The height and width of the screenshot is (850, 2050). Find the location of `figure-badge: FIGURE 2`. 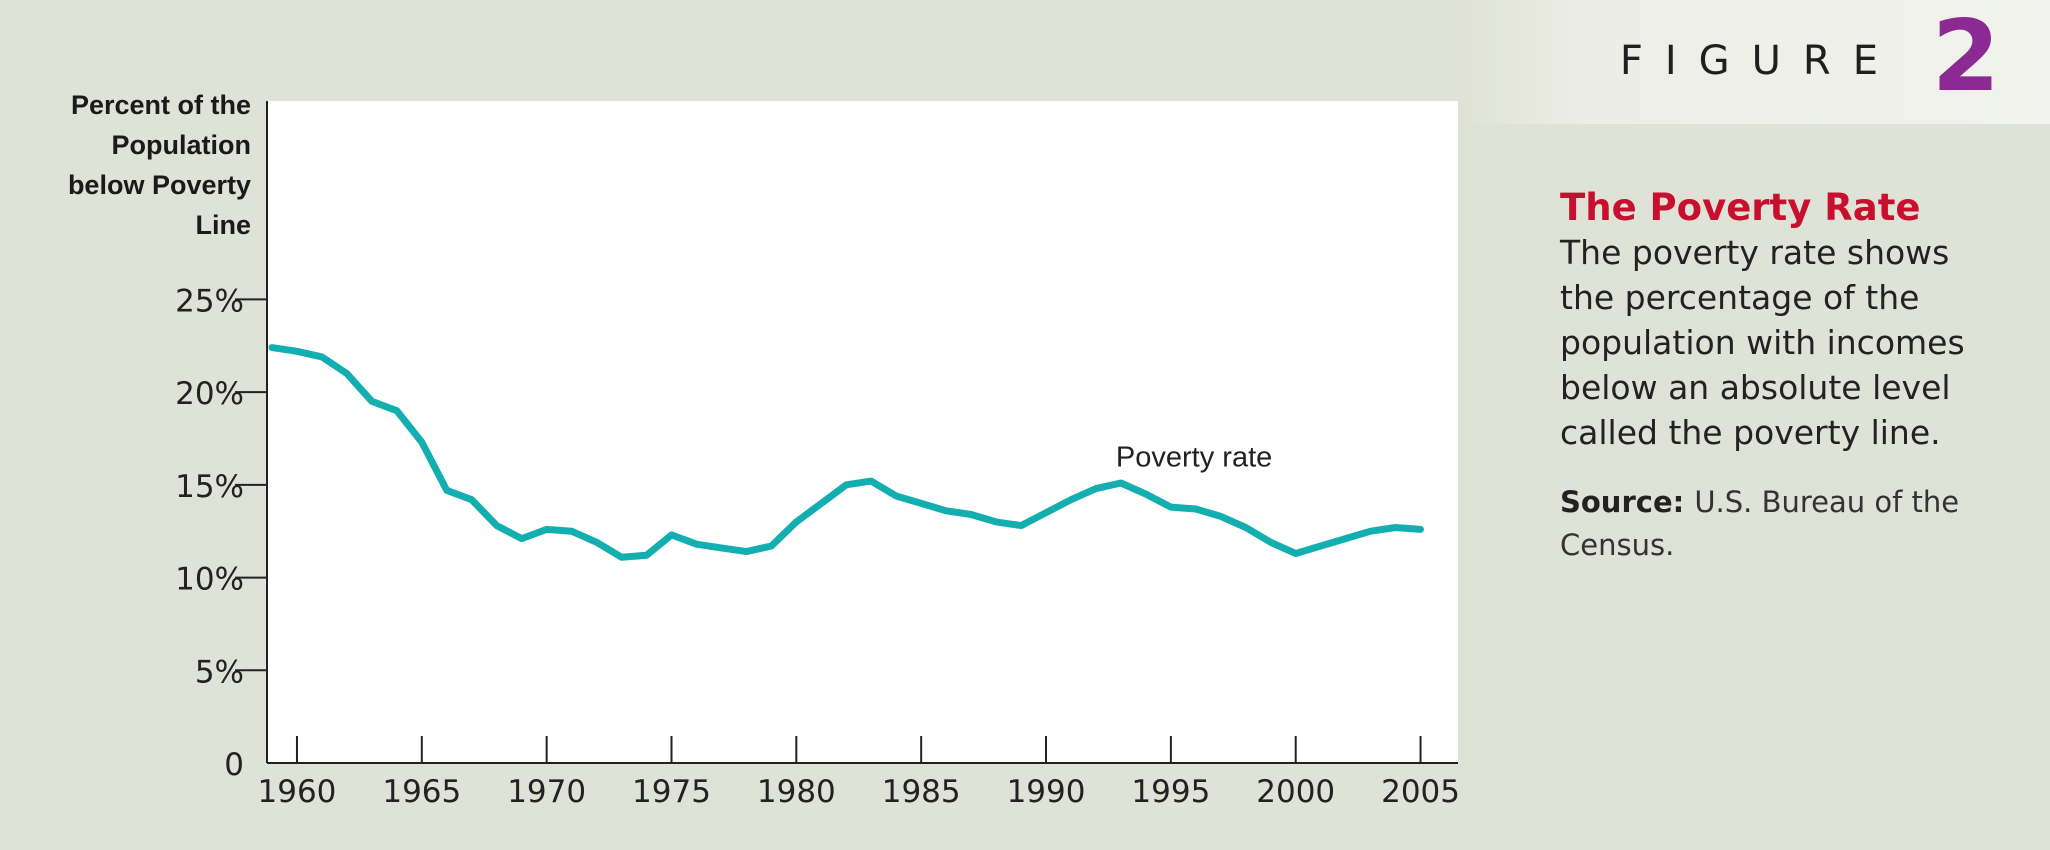

figure-badge: FIGURE 2 is located at coordinates (1755, 62).